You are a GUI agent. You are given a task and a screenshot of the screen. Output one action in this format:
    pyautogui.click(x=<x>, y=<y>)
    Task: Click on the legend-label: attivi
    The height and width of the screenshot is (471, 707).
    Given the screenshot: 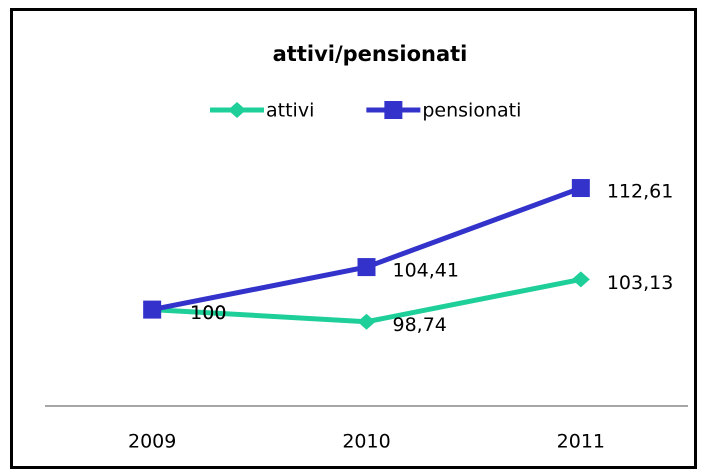 What is the action you would take?
    pyautogui.click(x=290, y=111)
    